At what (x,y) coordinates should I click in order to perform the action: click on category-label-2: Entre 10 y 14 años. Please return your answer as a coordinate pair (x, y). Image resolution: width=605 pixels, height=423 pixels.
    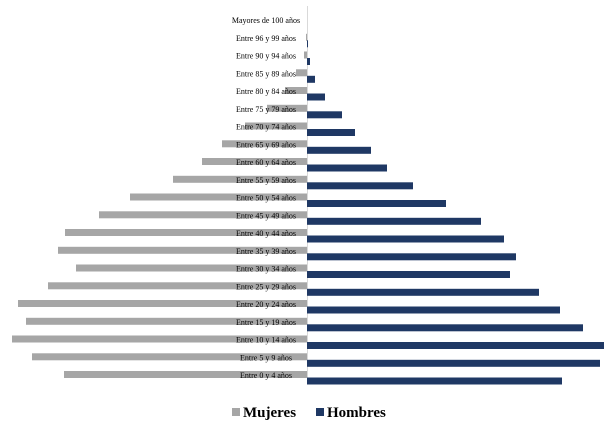
    Looking at the image, I should click on (266, 340).